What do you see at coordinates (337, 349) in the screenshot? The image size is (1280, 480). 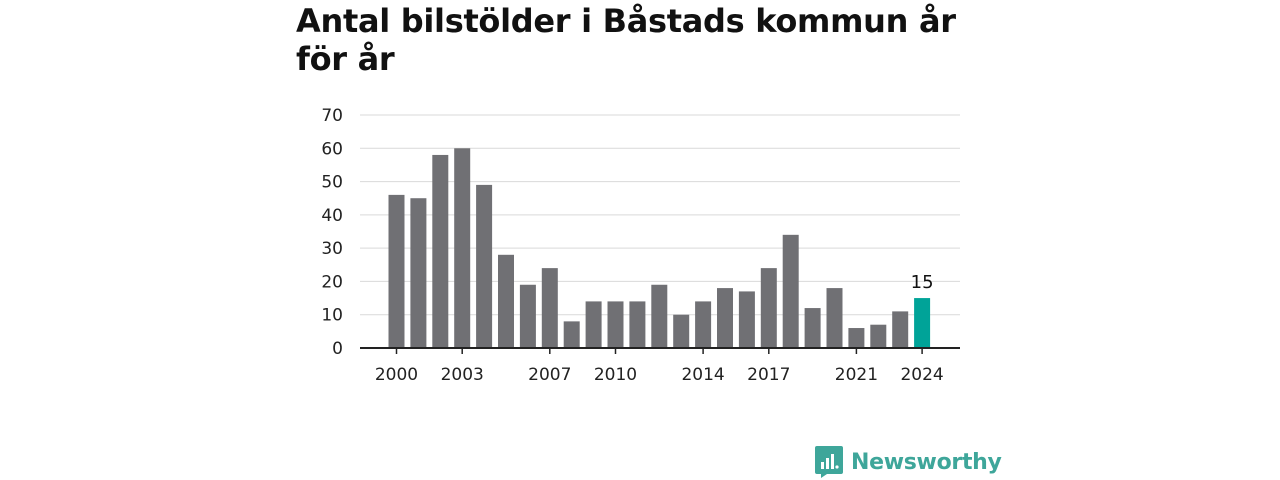 I see `y-tick-label: 0` at bounding box center [337, 349].